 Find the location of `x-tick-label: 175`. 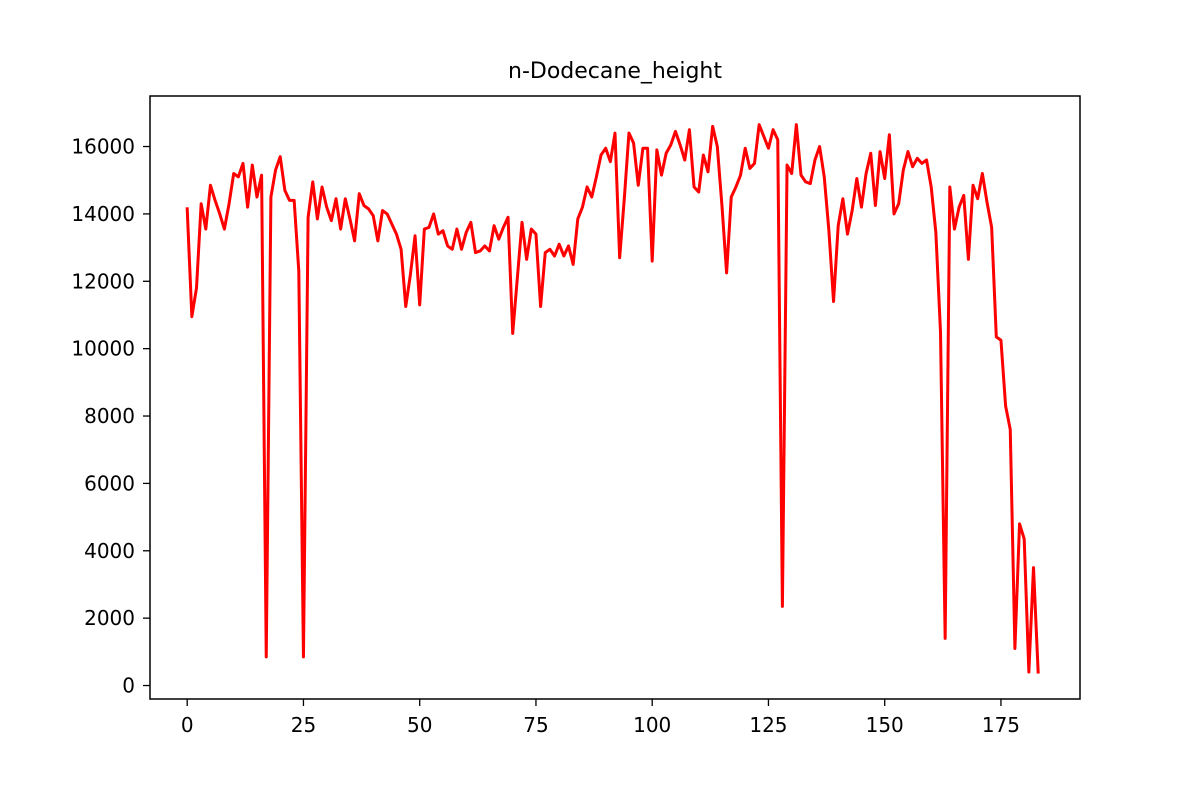

x-tick-label: 175 is located at coordinates (1001, 725).